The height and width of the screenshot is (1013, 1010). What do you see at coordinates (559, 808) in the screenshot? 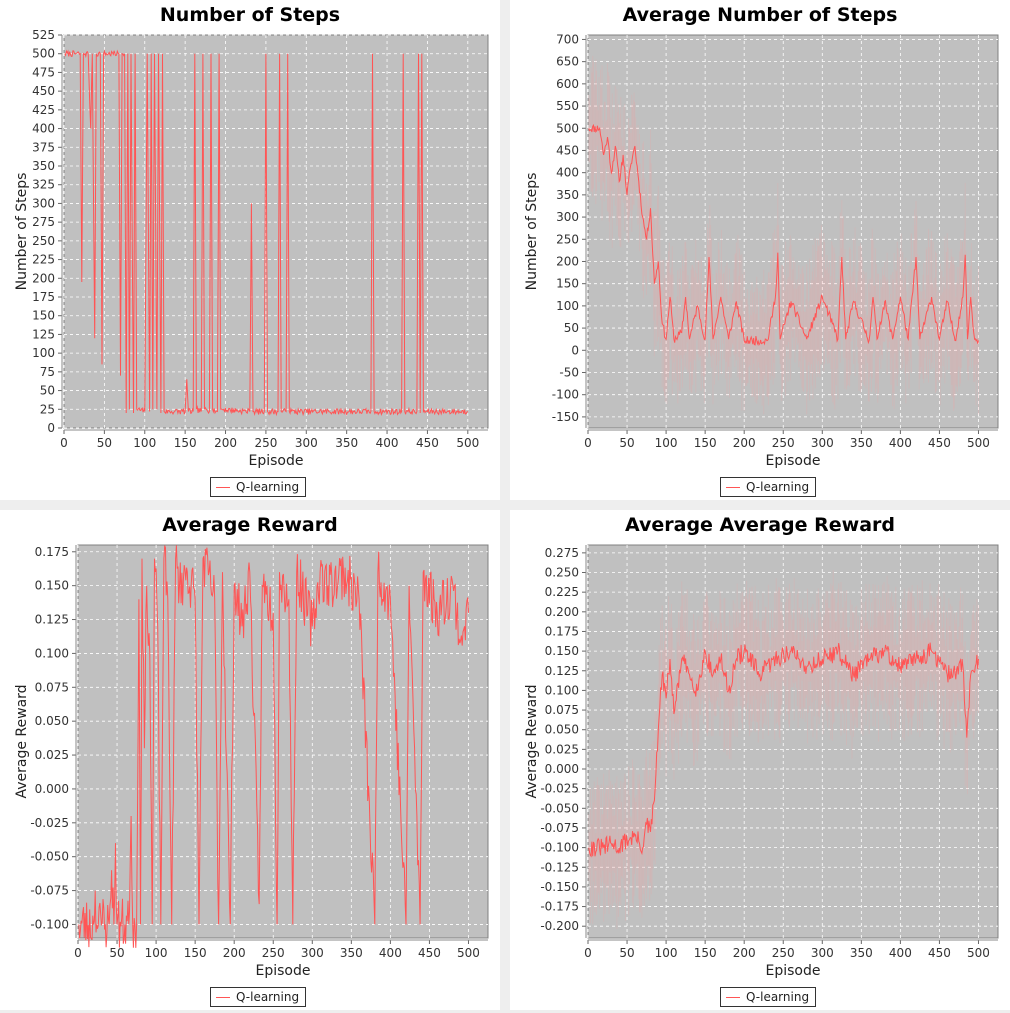
I see `y-tick-label: -0.050` at bounding box center [559, 808].